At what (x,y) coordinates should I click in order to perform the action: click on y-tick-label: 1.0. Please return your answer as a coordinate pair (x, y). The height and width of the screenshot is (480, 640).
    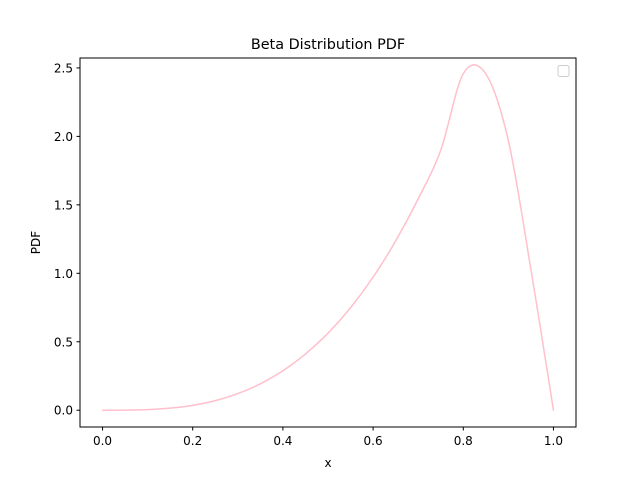
    Looking at the image, I should click on (63, 274).